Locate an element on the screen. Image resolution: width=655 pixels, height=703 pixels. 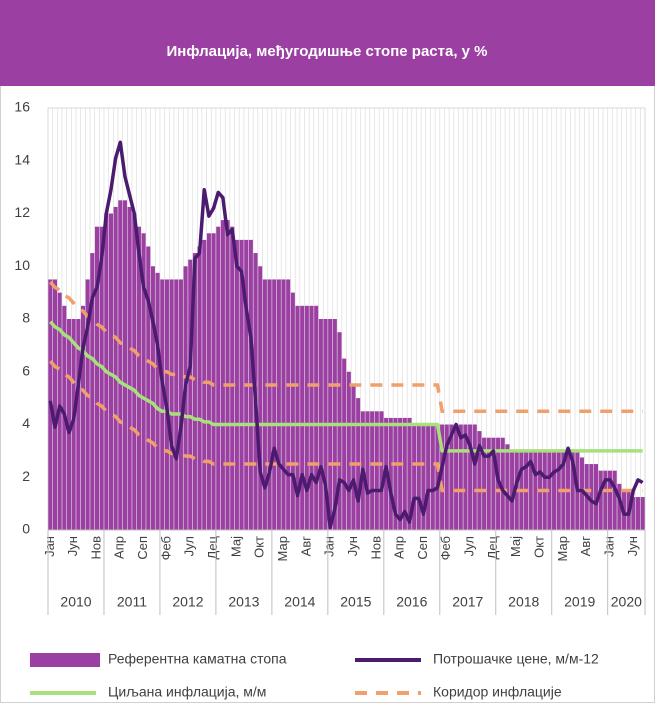
legend-label: Циљана инфлација, м/м is located at coordinates (187, 692).